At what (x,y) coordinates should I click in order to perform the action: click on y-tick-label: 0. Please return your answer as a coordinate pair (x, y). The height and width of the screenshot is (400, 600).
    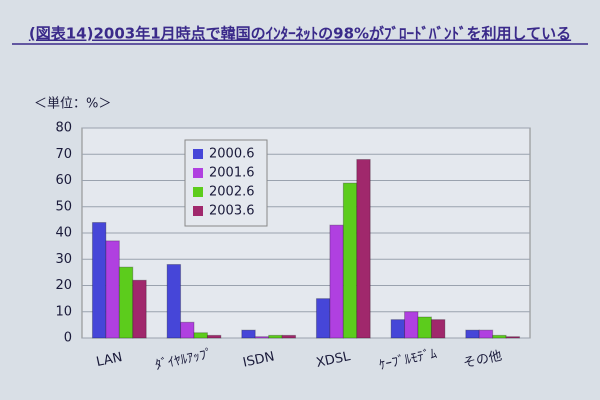
    Looking at the image, I should click on (68, 338).